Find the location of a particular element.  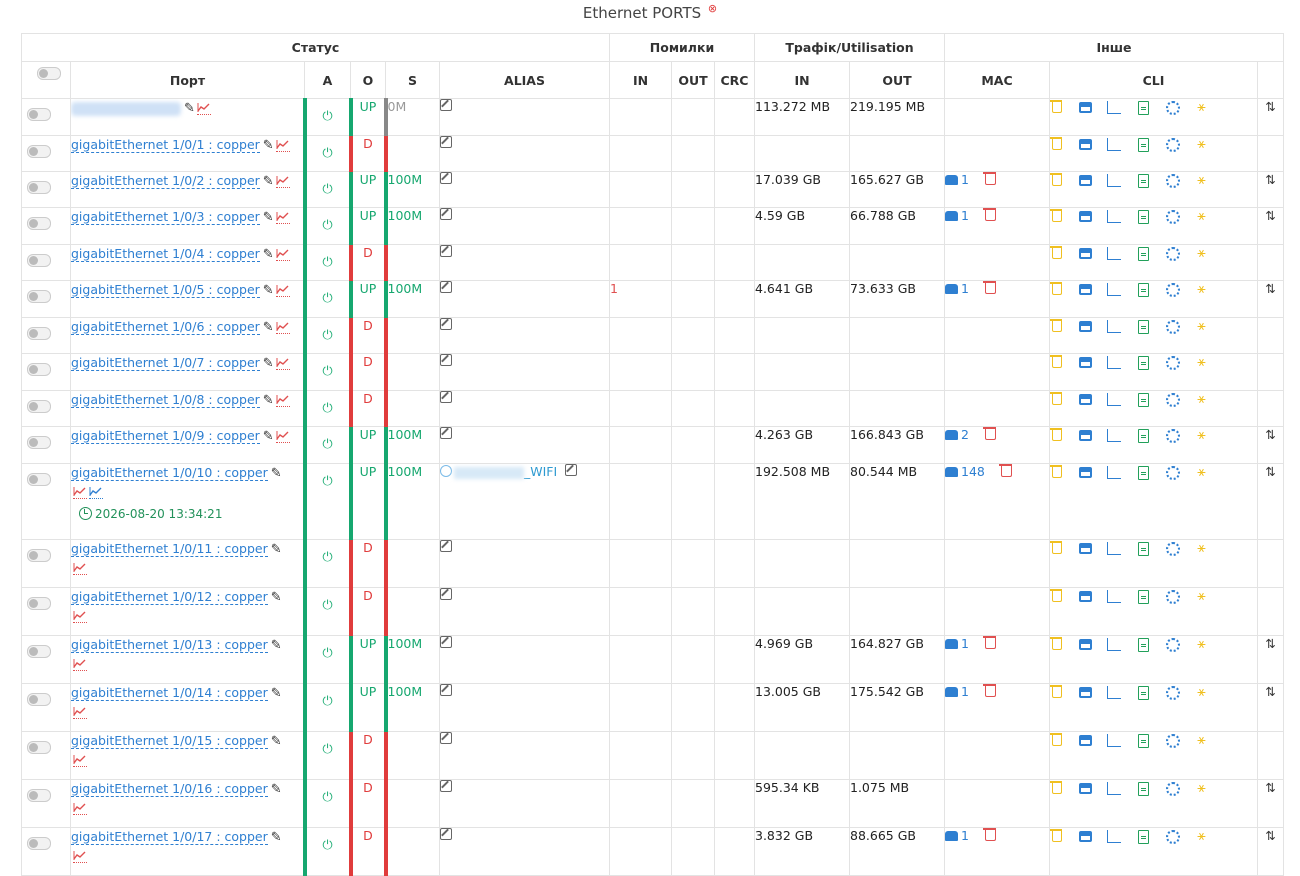

port-link: gigabitEthernet 1/0/15 : copper is located at coordinates (169, 741).